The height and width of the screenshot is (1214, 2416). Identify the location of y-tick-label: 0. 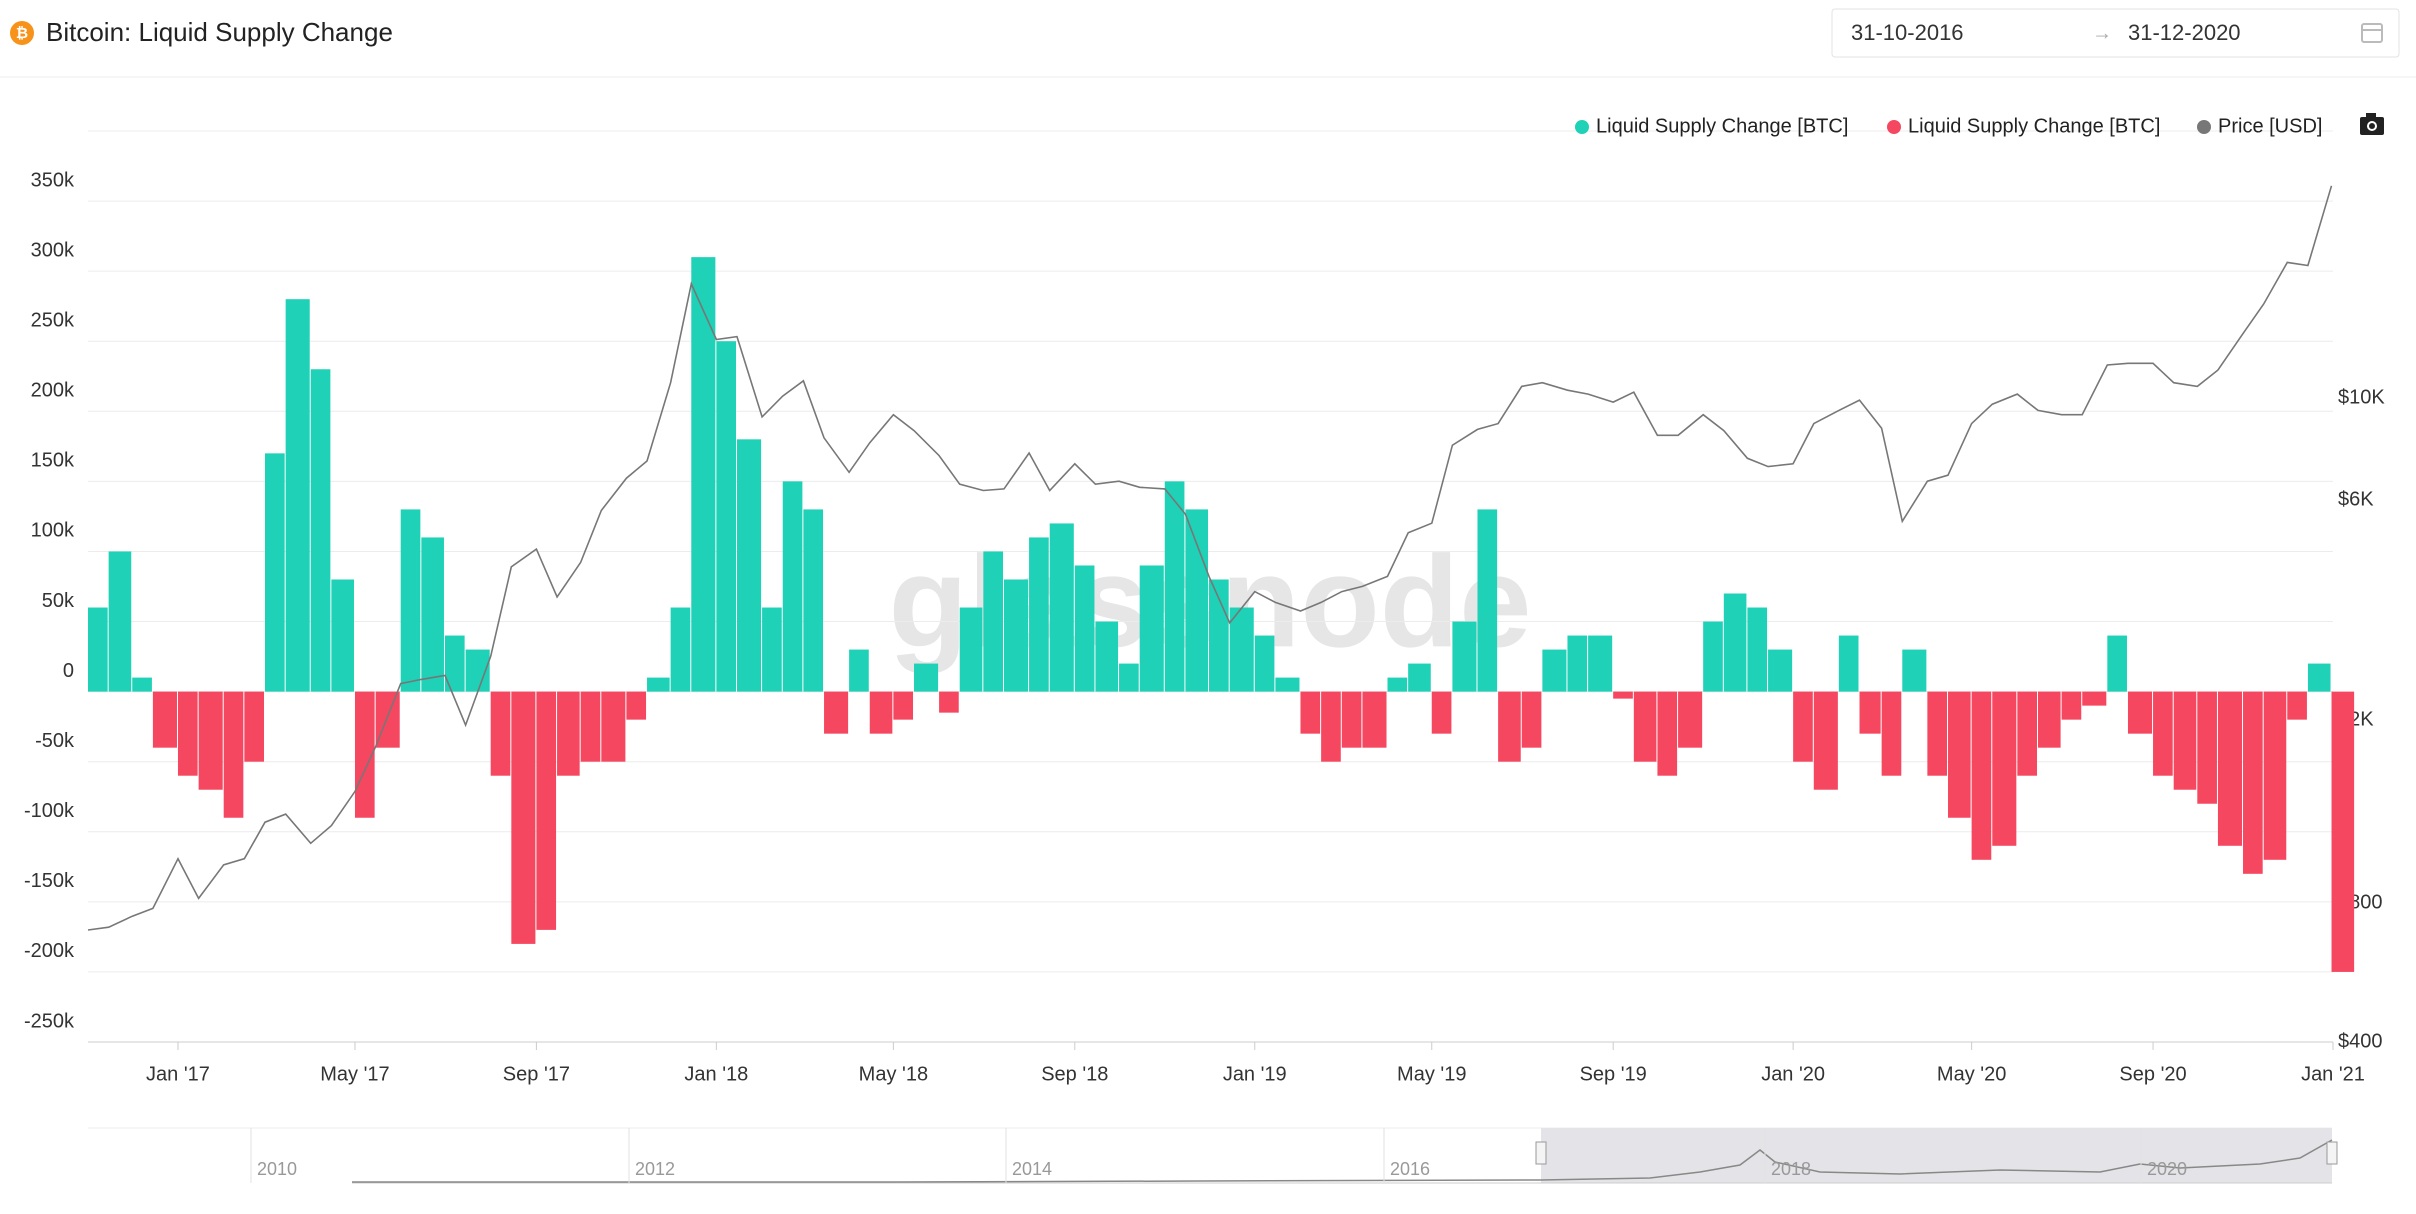
(68, 671).